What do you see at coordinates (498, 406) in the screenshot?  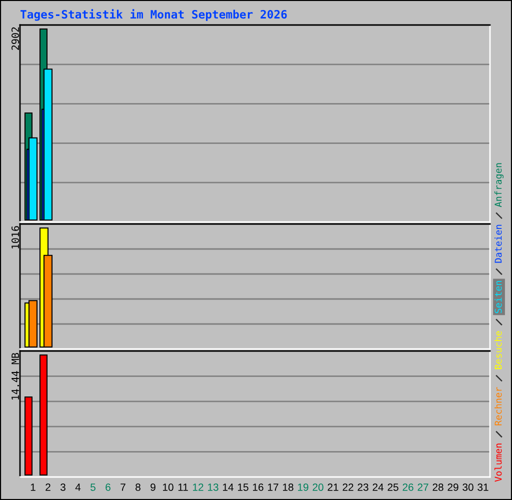 I see `text: Rechner` at bounding box center [498, 406].